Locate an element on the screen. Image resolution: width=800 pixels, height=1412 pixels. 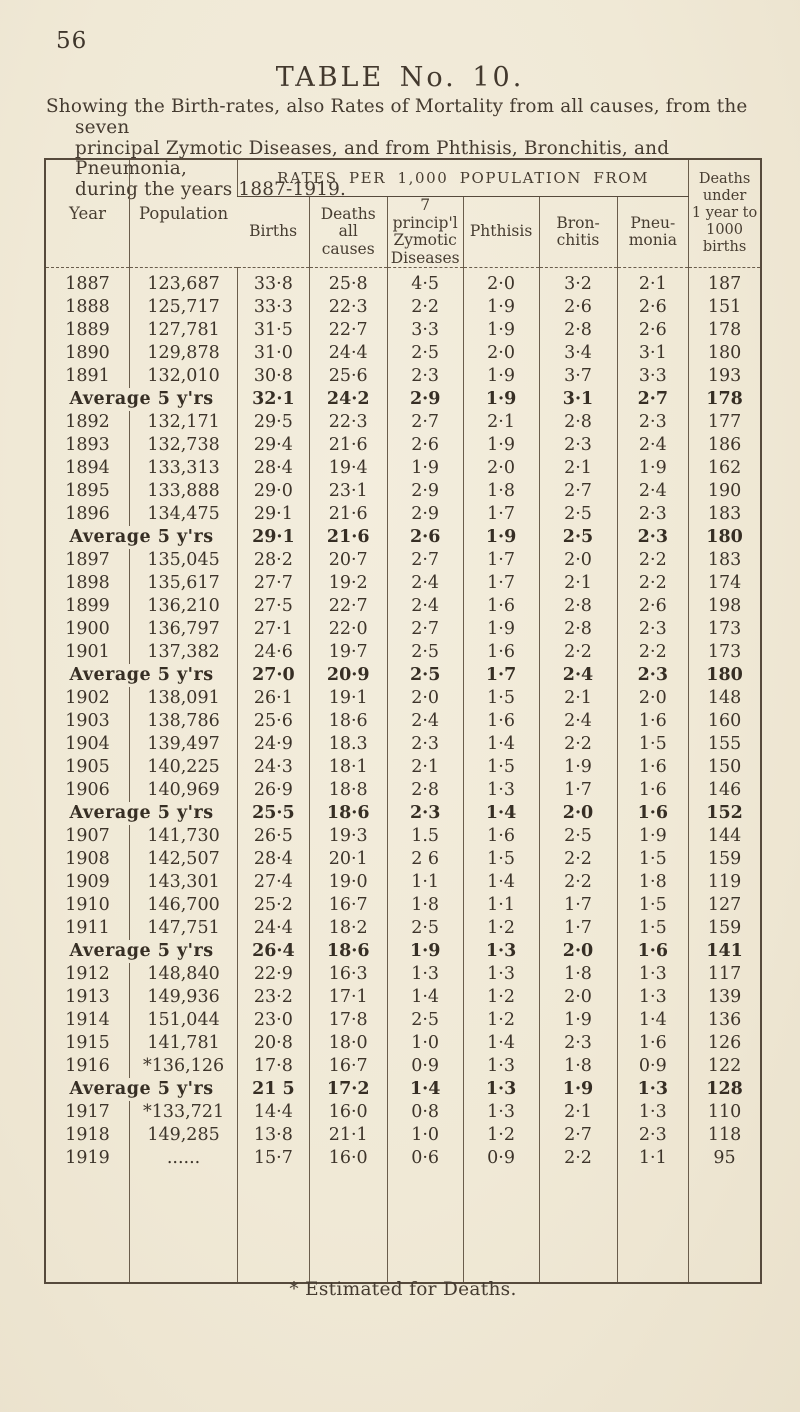
cell-phthisis: 1·3 is located at coordinates (500, 790).